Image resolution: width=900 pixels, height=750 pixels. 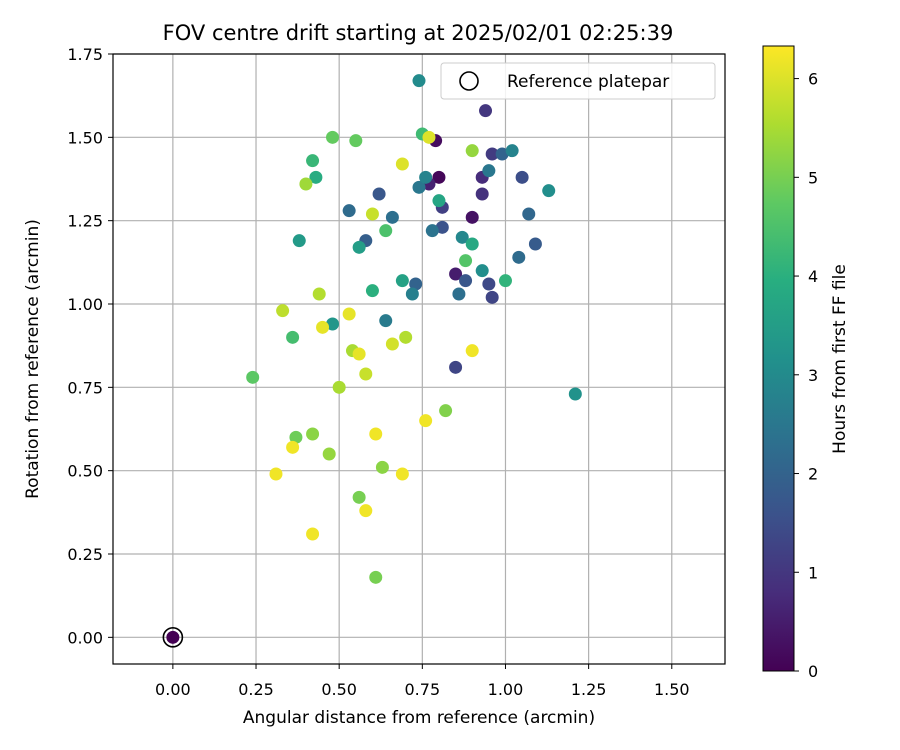 What do you see at coordinates (256, 689) in the screenshot?
I see `x-tick-label: 0.25` at bounding box center [256, 689].